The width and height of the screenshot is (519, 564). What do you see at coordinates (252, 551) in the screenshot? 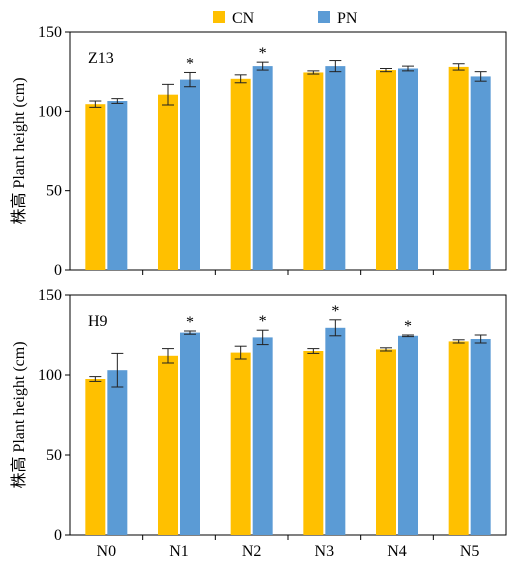
I see `x-tick-label-n2: N2` at bounding box center [252, 551].